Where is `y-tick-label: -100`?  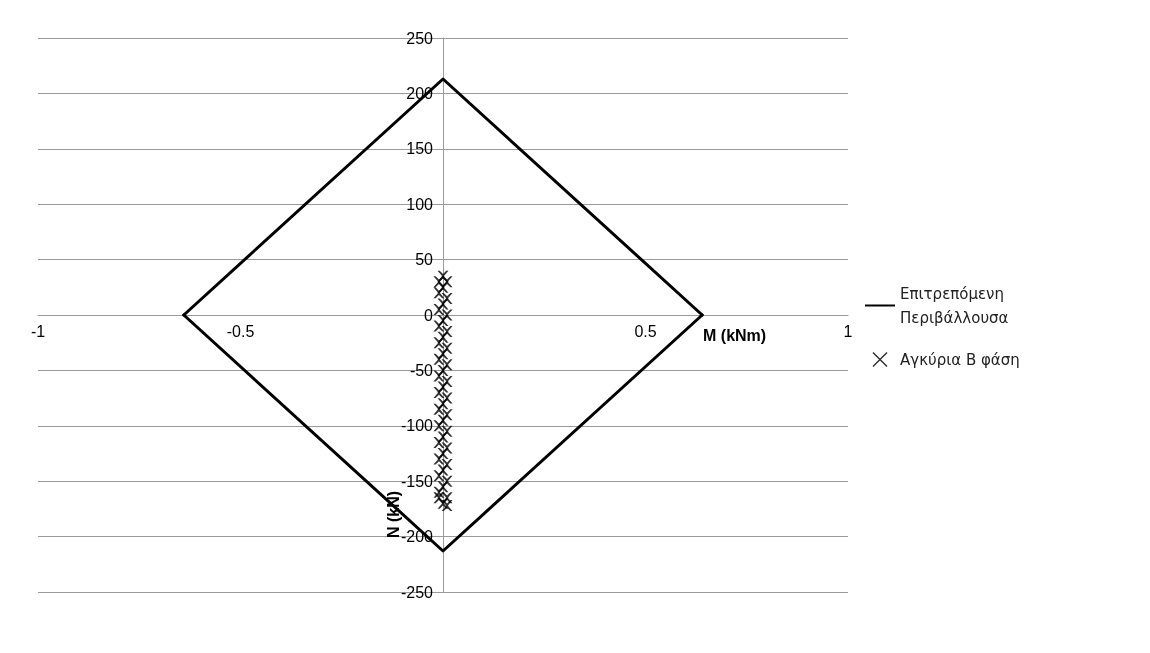 y-tick-label: -100 is located at coordinates (417, 426).